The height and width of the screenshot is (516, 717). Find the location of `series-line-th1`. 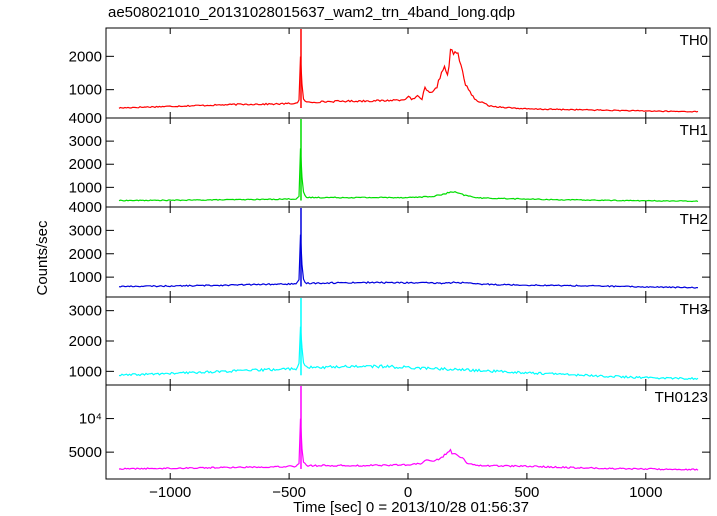

series-line-th1 is located at coordinates (408, 175).